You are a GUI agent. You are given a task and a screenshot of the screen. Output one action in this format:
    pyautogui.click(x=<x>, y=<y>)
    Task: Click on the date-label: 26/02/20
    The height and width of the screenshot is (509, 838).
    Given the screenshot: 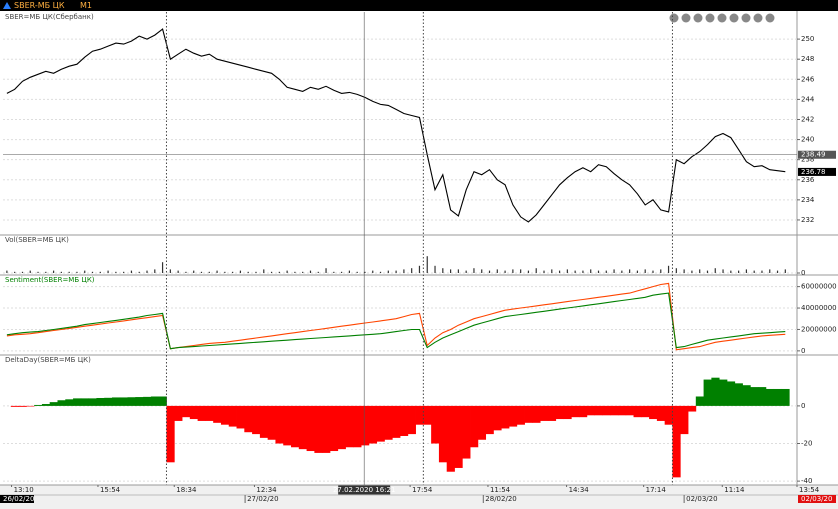 What is the action you would take?
    pyautogui.click(x=18, y=499)
    